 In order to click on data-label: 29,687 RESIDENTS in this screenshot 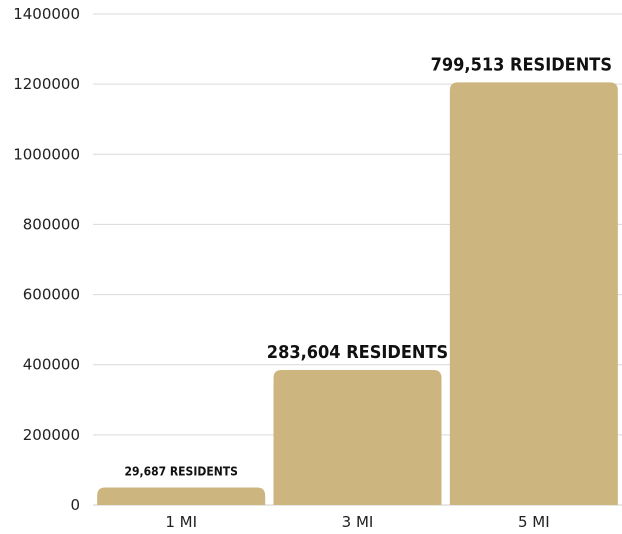, I will do `click(180, 471)`.